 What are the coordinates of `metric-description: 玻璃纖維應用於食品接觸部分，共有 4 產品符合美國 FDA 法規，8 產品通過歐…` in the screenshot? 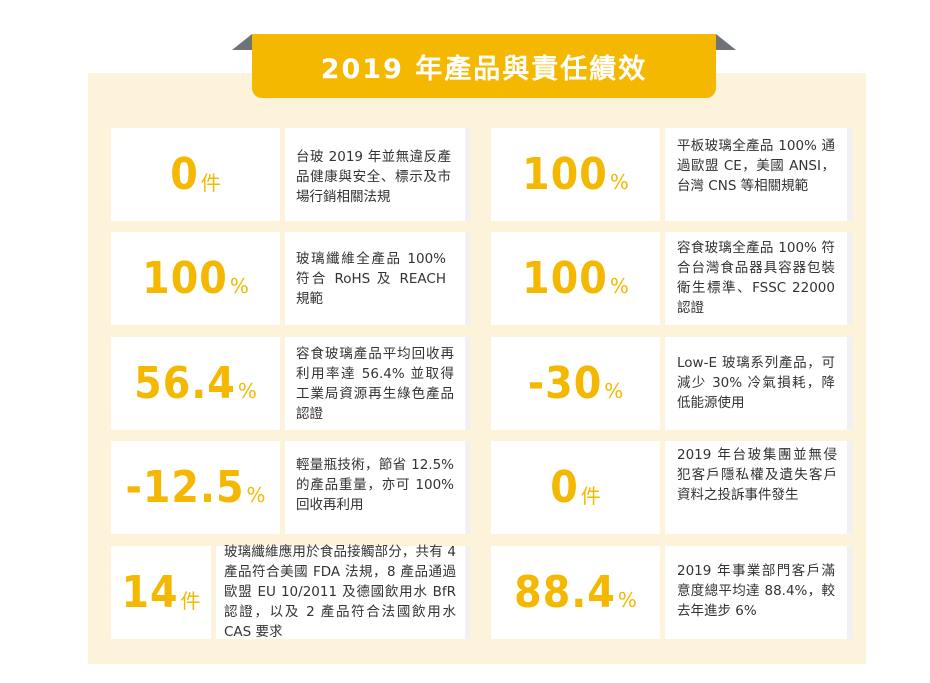 It's located at (340, 592).